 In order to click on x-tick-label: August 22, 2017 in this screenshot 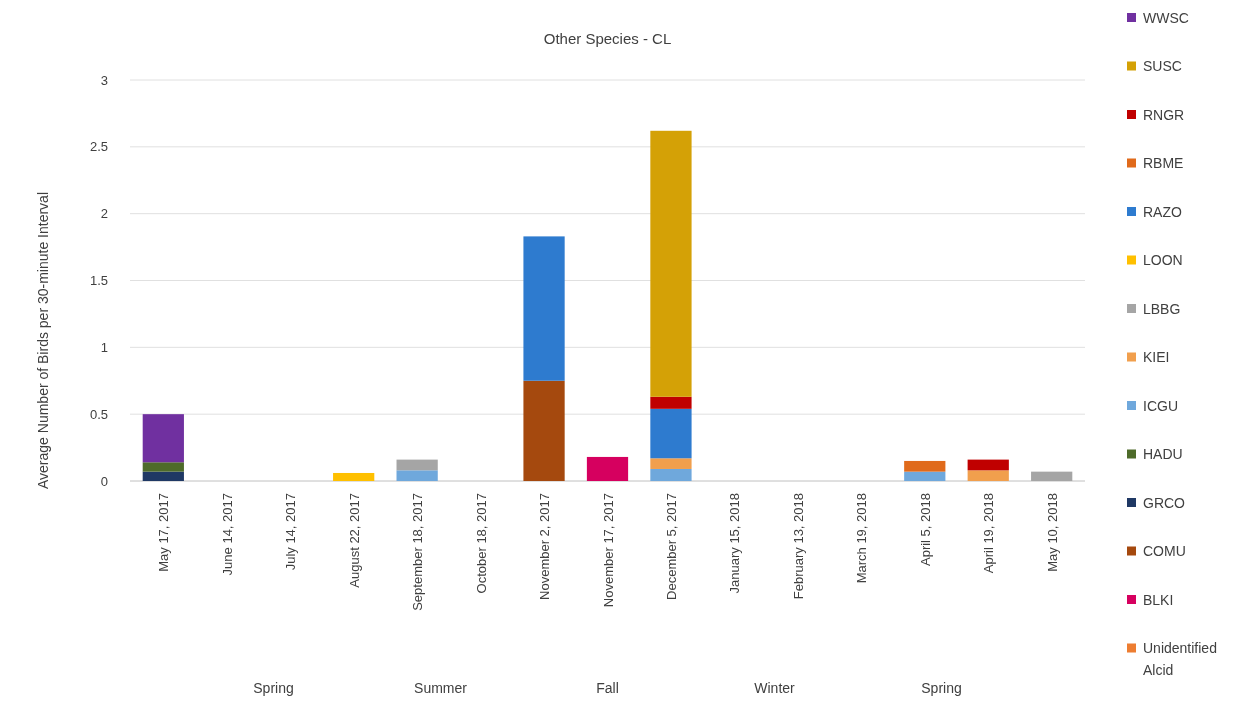, I will do `click(354, 540)`.